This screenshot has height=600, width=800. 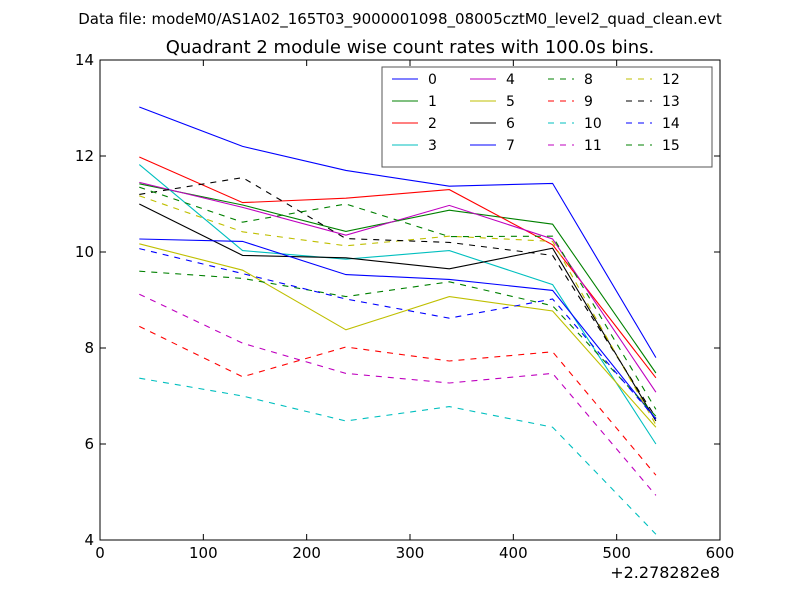 I want to click on legend-label-3: 3, so click(x=432, y=146).